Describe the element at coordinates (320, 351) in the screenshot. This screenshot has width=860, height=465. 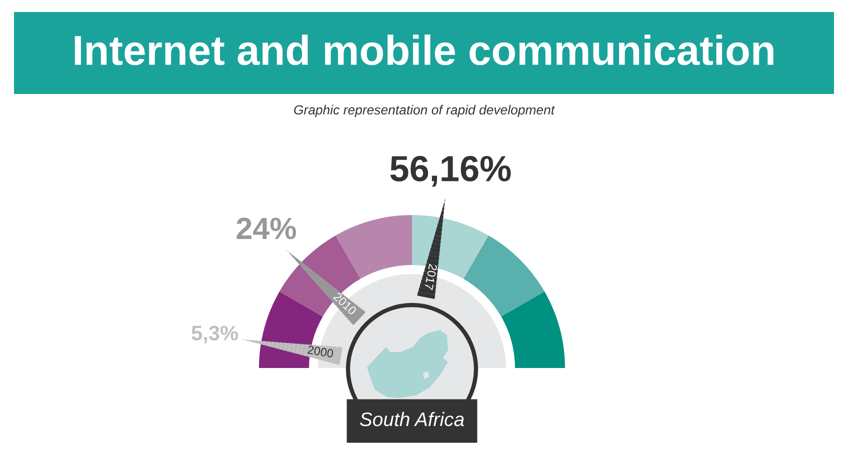
I see `category-label: 2000` at that location.